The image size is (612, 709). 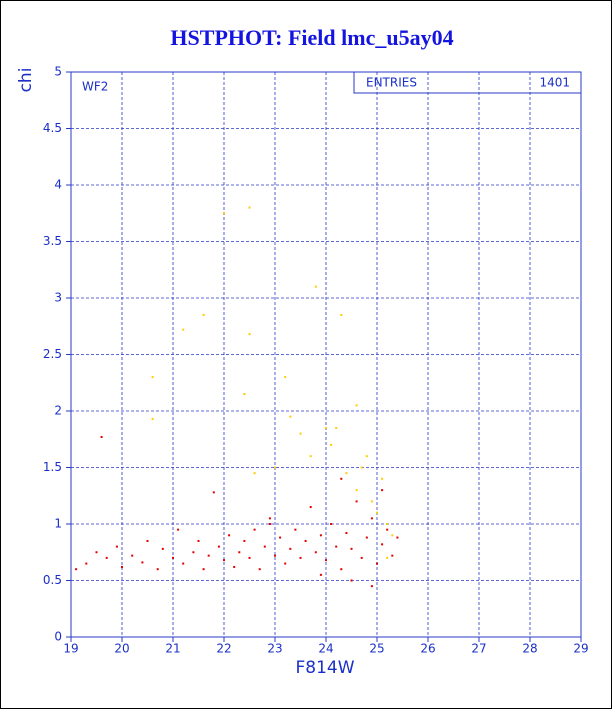 I want to click on stats-value: 1401, so click(x=554, y=83).